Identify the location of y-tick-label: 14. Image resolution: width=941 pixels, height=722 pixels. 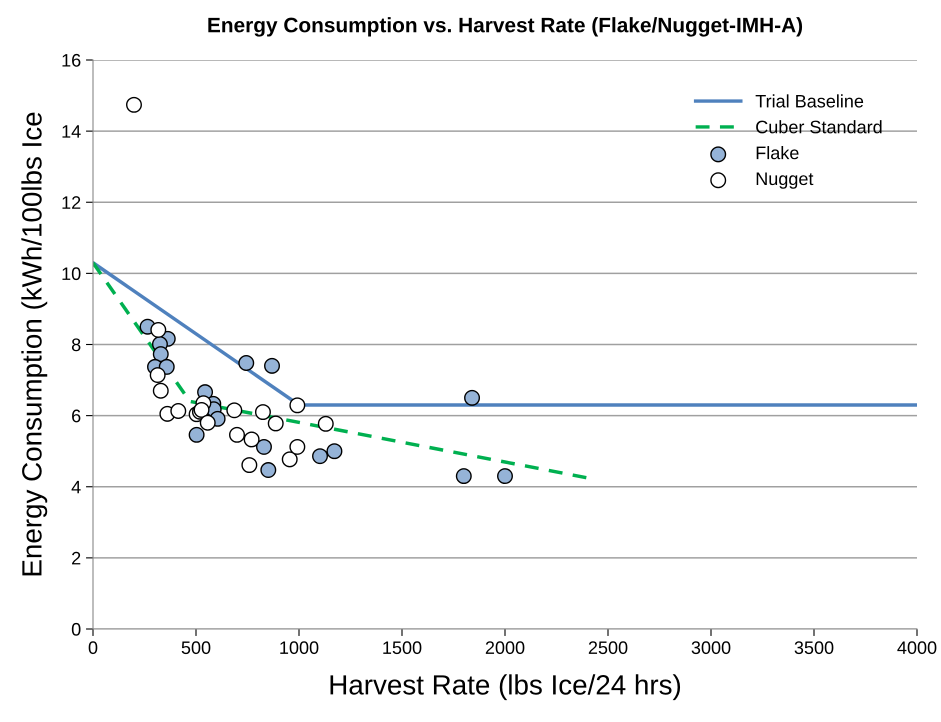
(71, 131).